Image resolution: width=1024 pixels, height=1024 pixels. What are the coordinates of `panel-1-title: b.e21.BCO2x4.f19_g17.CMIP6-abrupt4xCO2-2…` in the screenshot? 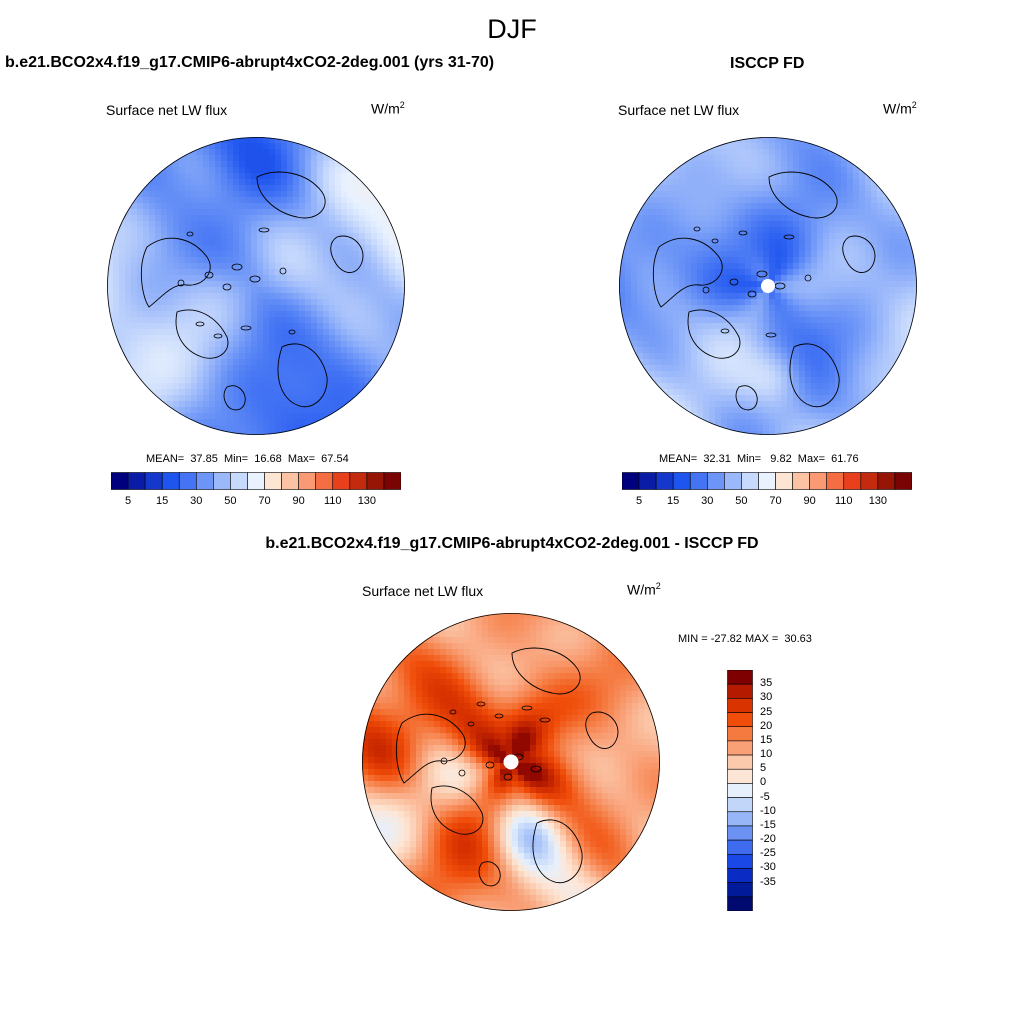 It's located at (250, 62).